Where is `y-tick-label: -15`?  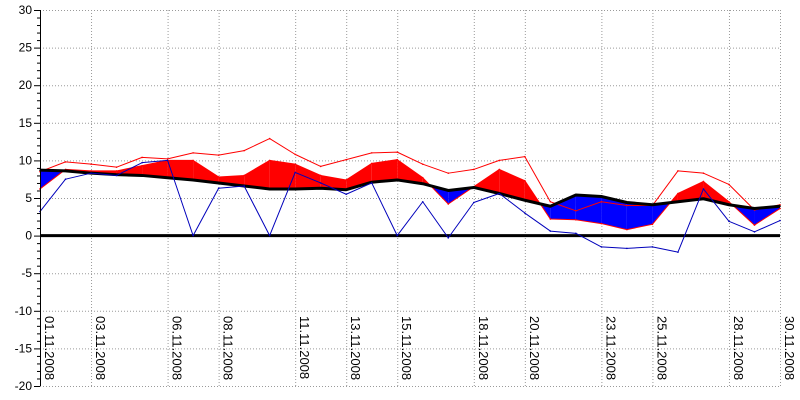 y-tick-label: -15 is located at coordinates (24, 348).